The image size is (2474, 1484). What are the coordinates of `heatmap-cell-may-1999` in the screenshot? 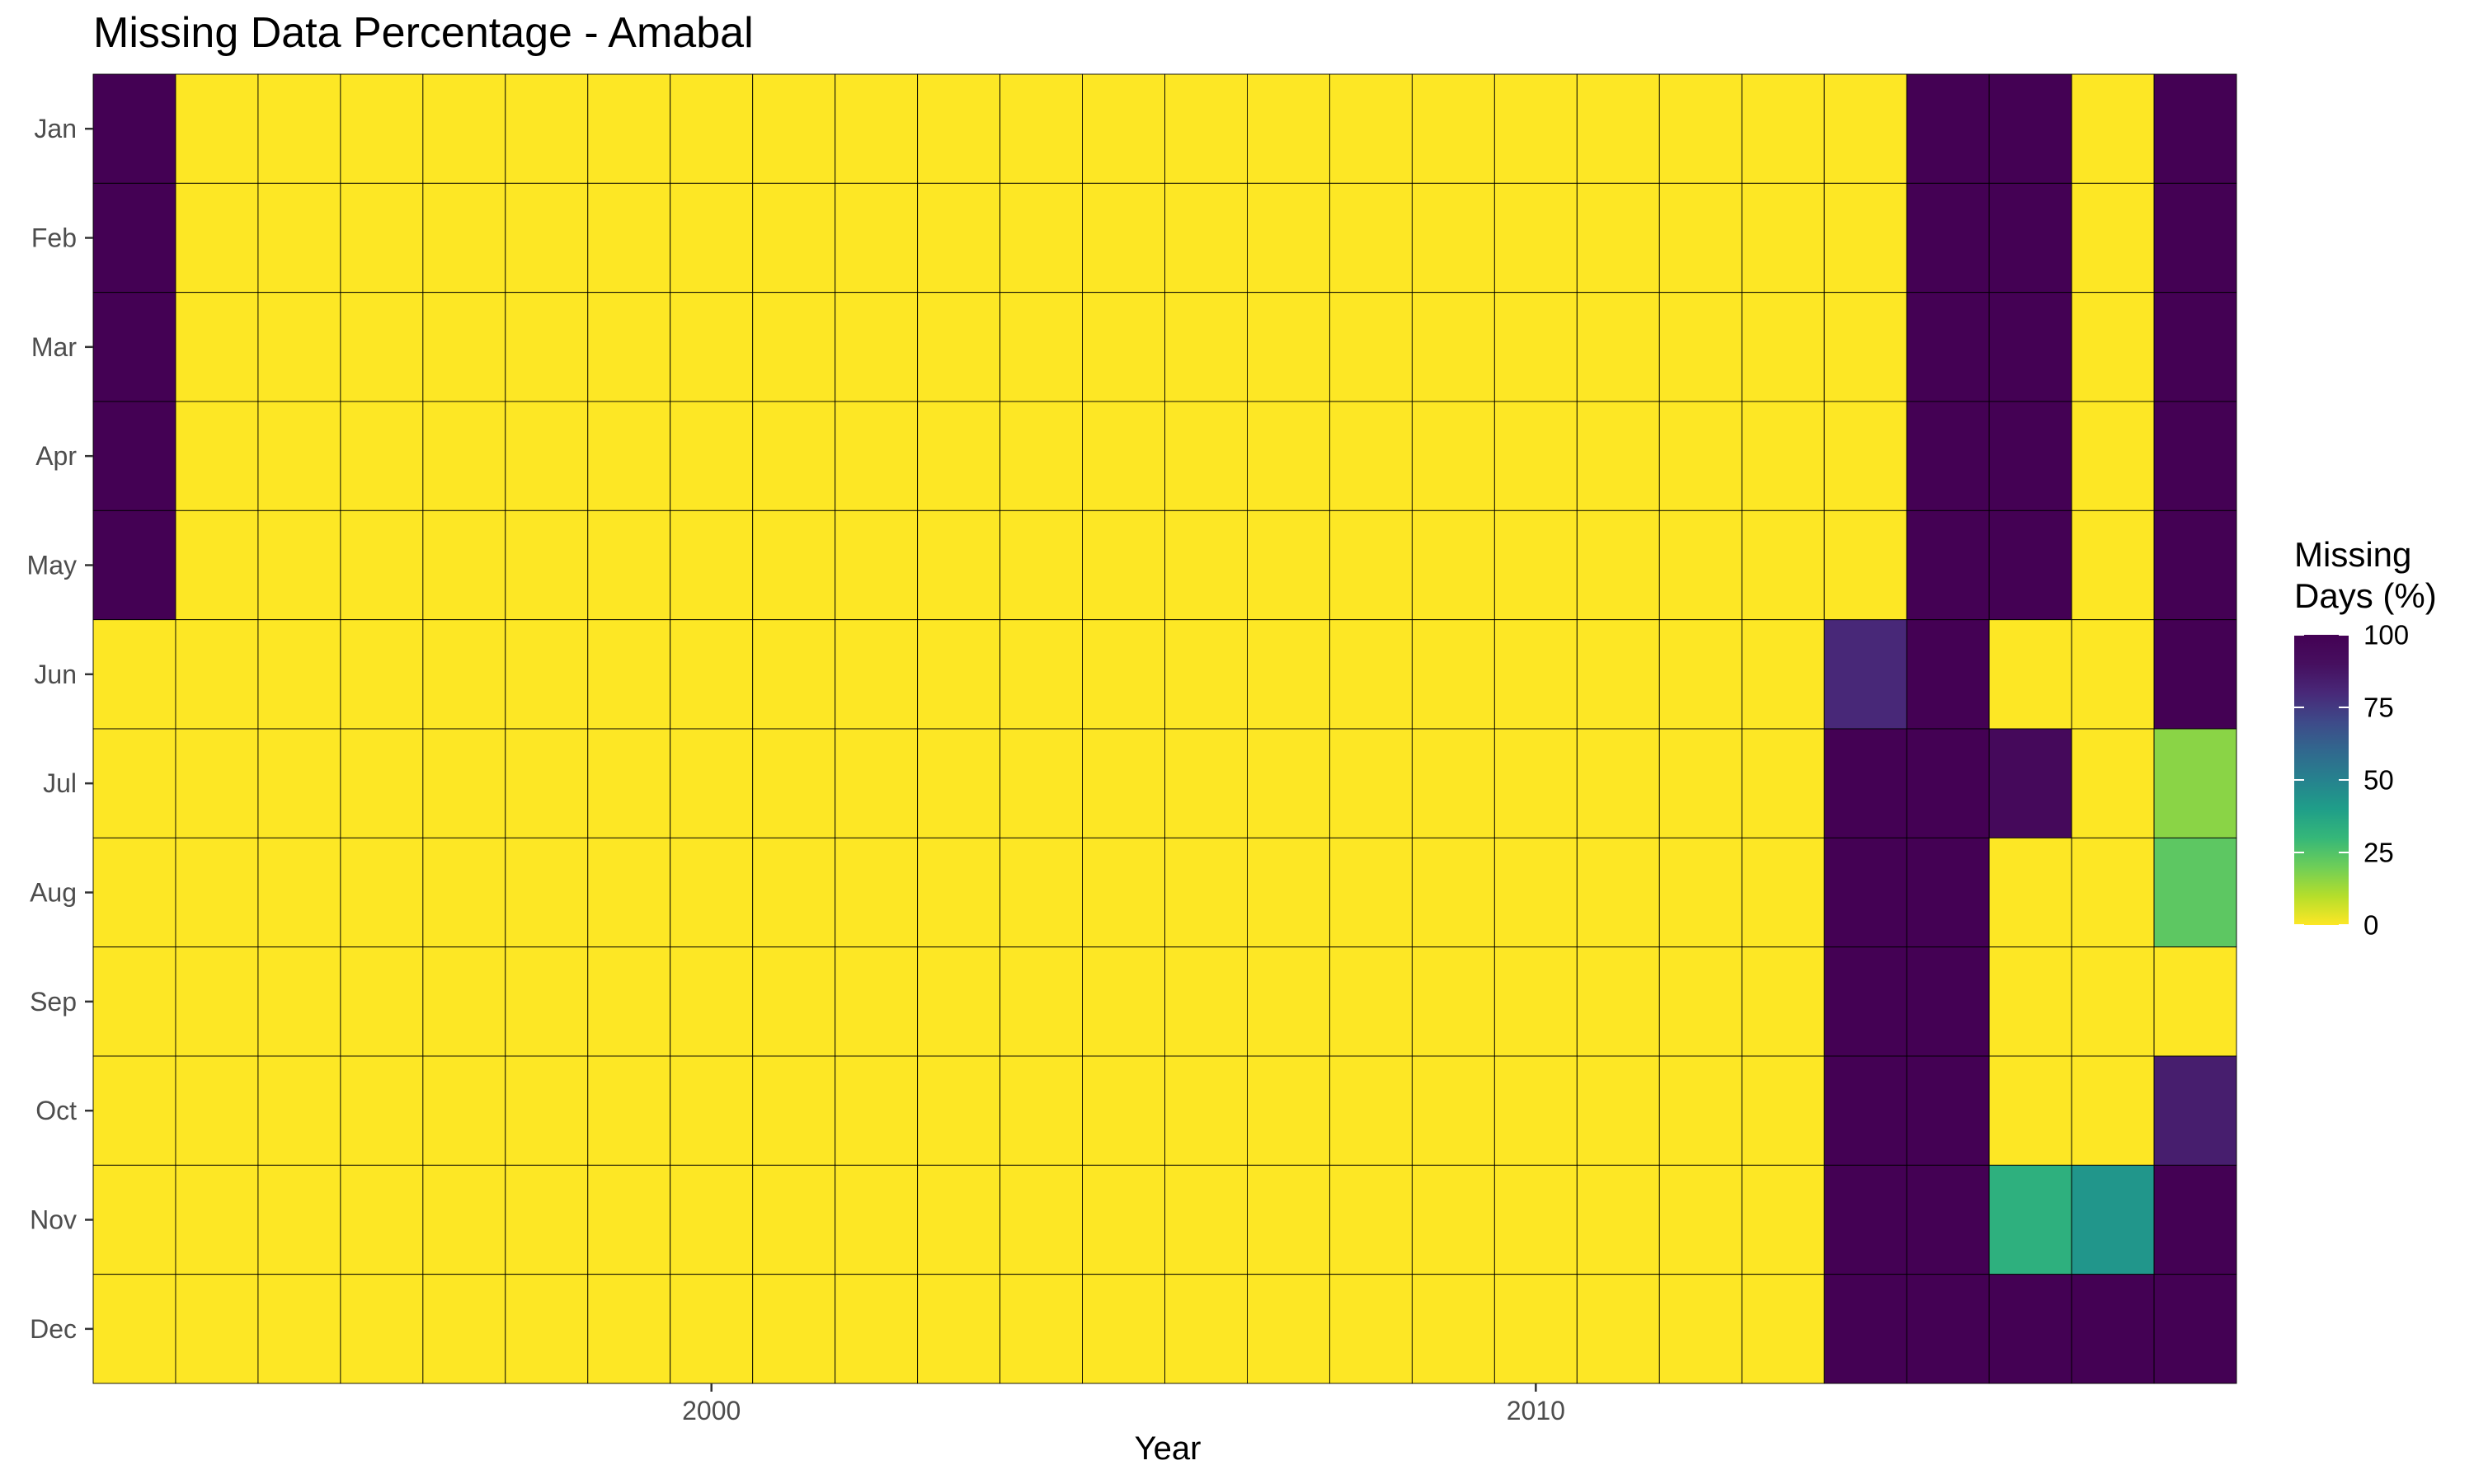 It's located at (629, 565).